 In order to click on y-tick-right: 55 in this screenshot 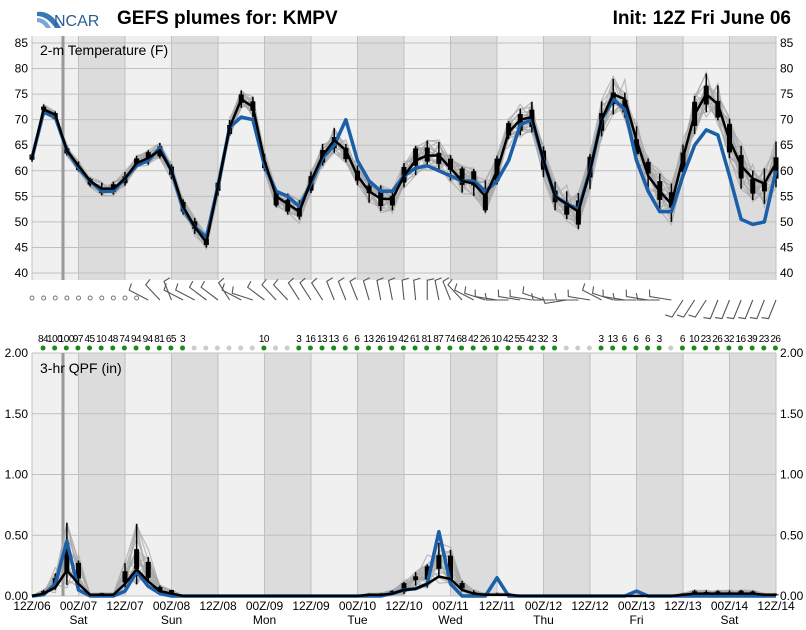, I will do `click(787, 196)`.